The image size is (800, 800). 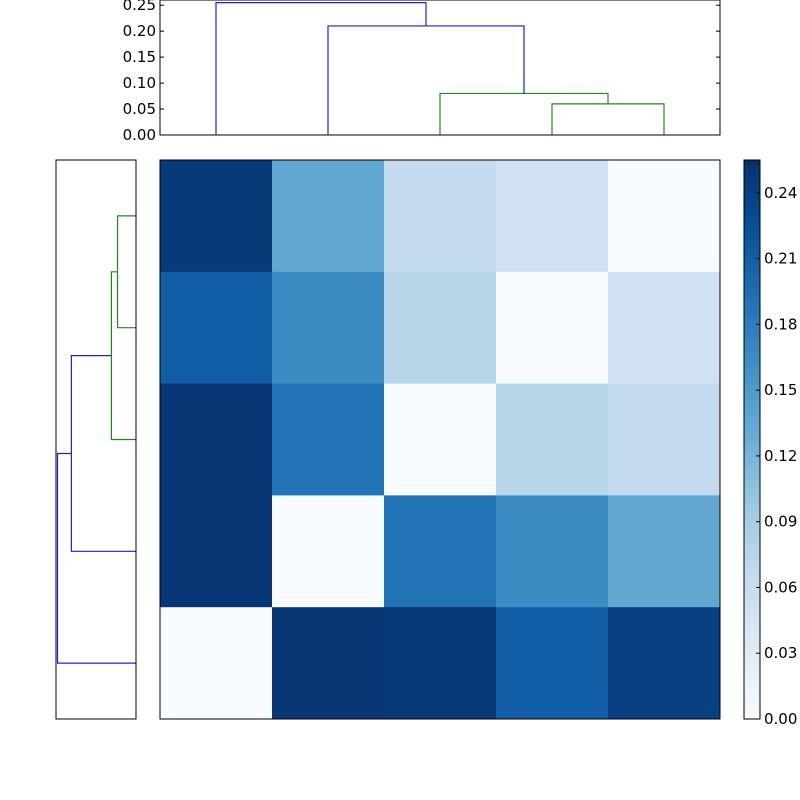 I want to click on top-dendrogram-frame, so click(x=440, y=68).